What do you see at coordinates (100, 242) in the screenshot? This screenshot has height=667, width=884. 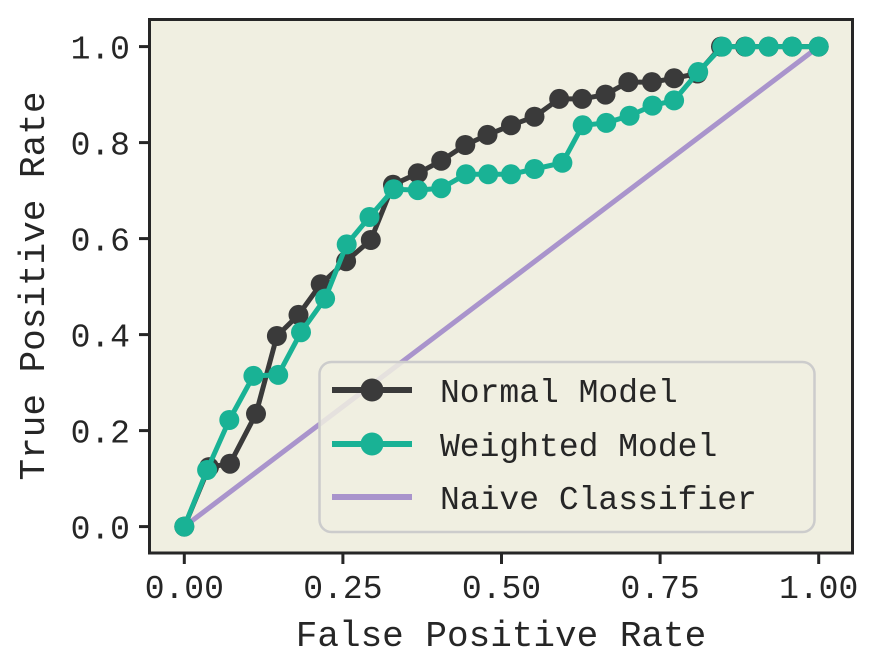 I see `y-tick-label: 0.6` at bounding box center [100, 242].